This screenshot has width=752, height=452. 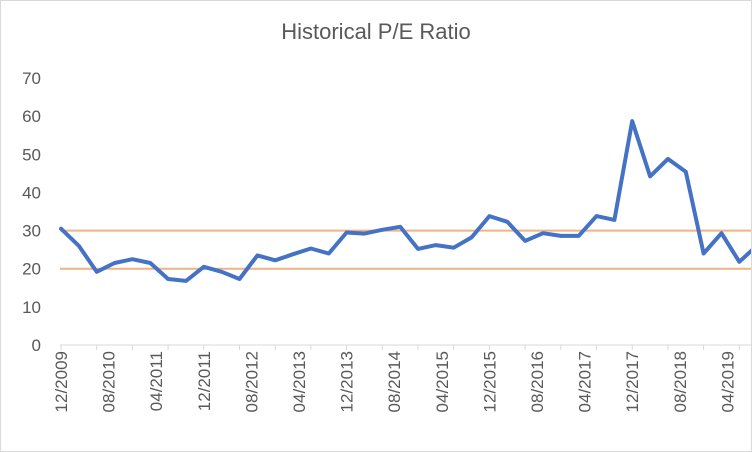 What do you see at coordinates (204, 381) in the screenshot?
I see `x-tick-label: 12/2011` at bounding box center [204, 381].